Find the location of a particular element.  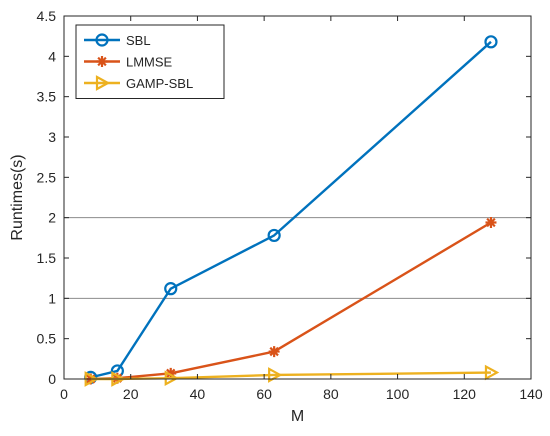

legend-item: LMMSE is located at coordinates (128, 62).